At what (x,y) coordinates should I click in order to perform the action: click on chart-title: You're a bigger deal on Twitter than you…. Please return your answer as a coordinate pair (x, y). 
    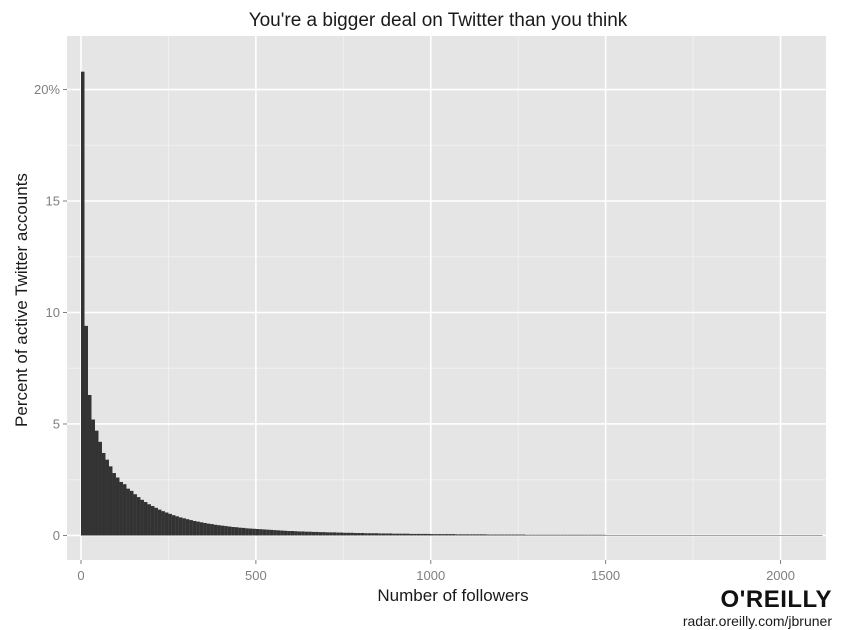
    Looking at the image, I should click on (438, 20).